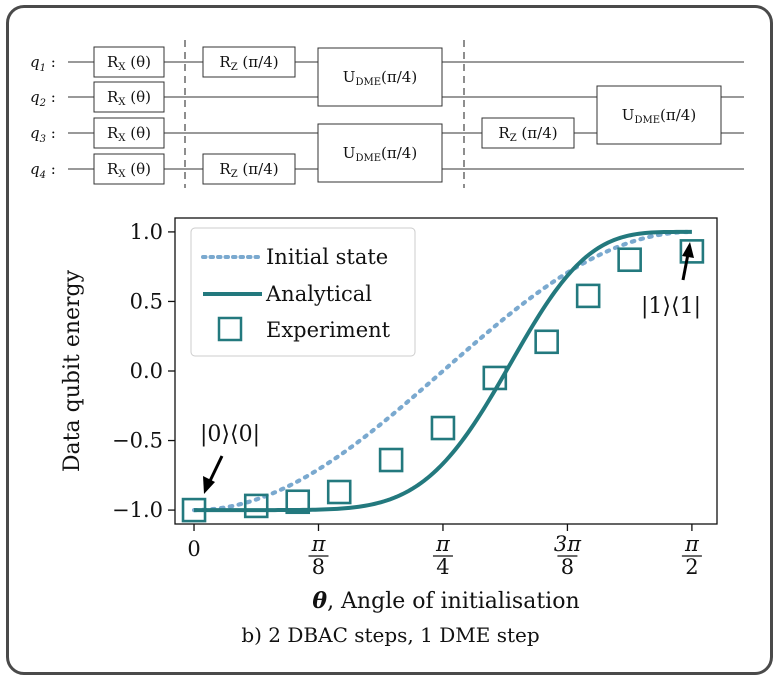  I want to click on rz-gate-q4: RZ (π/4), so click(249, 169).